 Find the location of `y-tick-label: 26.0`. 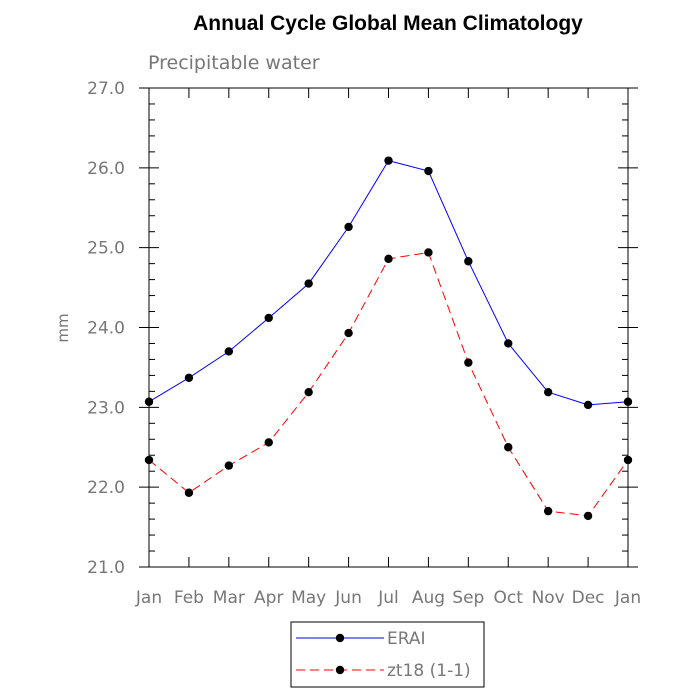

y-tick-label: 26.0 is located at coordinates (106, 169).